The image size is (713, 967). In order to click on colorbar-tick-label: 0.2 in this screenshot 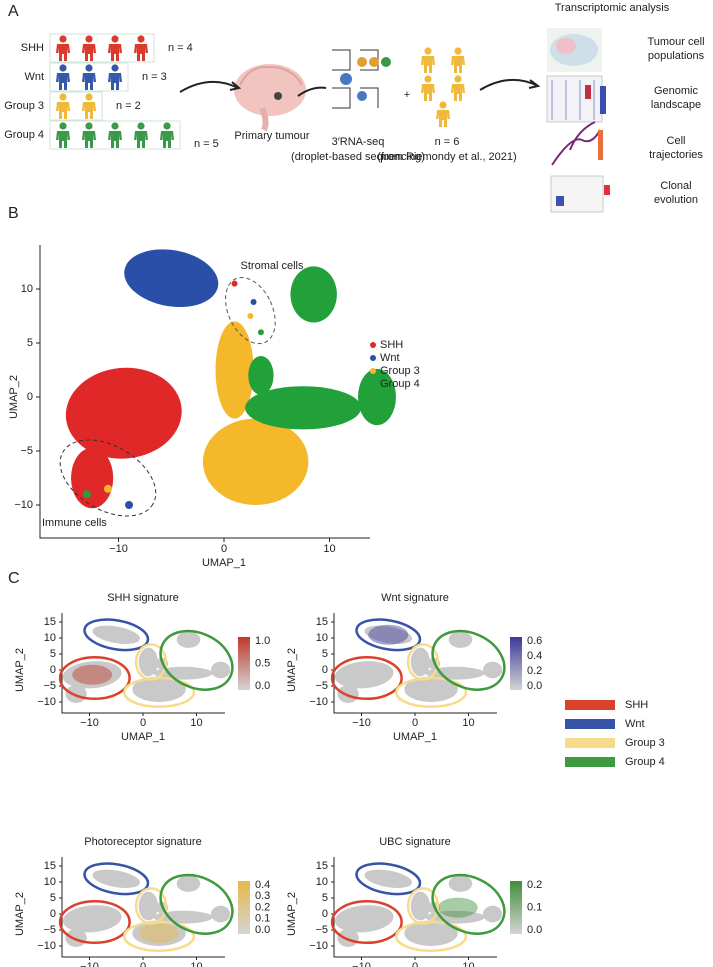, I will do `click(534, 885)`.